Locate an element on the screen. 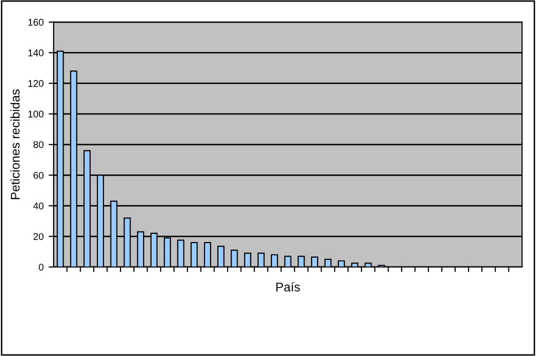 The height and width of the screenshot is (356, 536). y-tick-label: 0 is located at coordinates (41, 267).